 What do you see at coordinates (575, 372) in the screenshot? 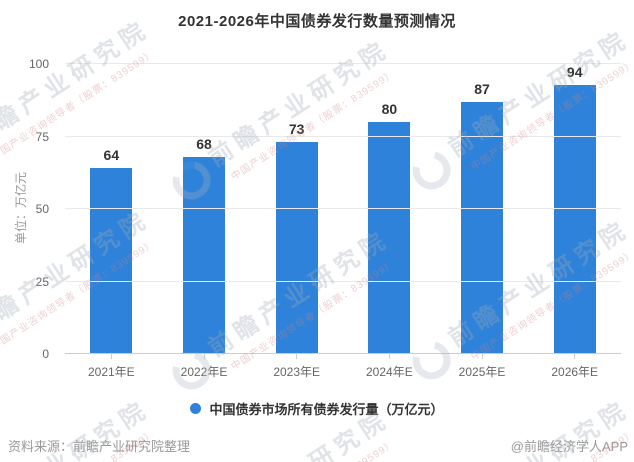
I see `x-axis-label: 2026年E` at bounding box center [575, 372].